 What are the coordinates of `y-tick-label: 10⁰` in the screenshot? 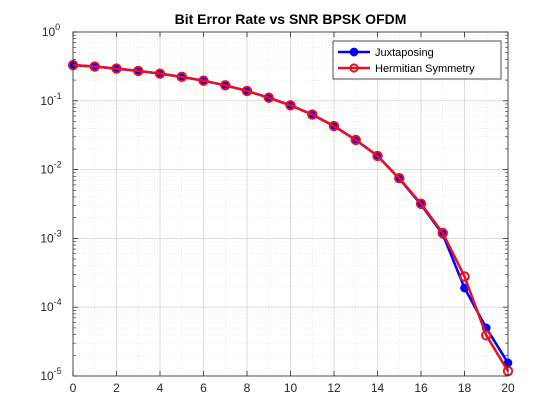 It's located at (51, 30).